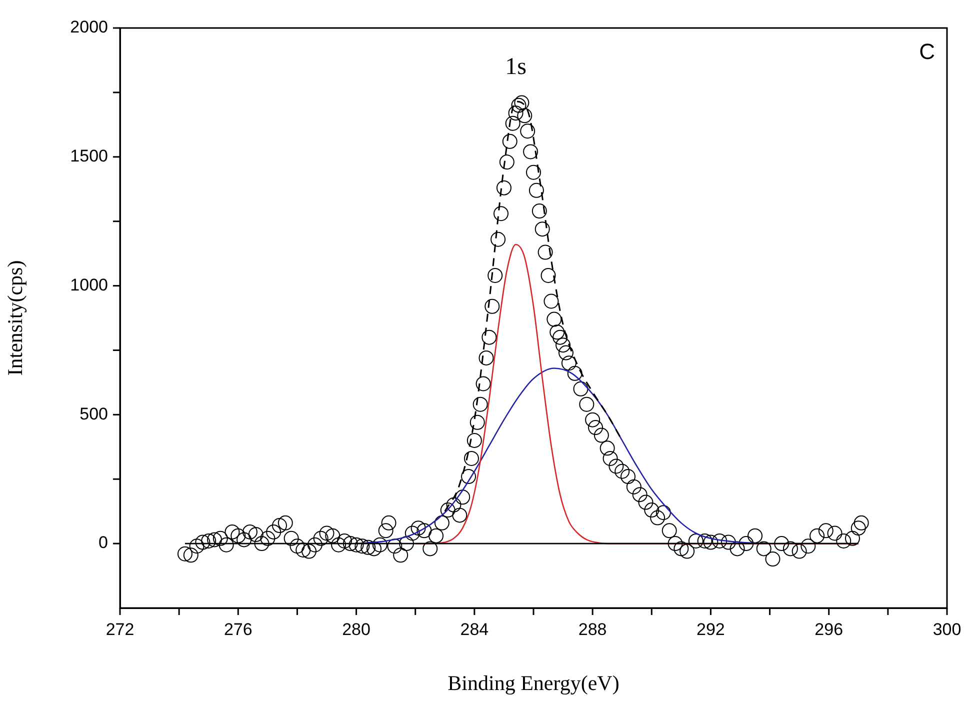 Image resolution: width=974 pixels, height=701 pixels. I want to click on y-tick-label: 500, so click(94, 414).